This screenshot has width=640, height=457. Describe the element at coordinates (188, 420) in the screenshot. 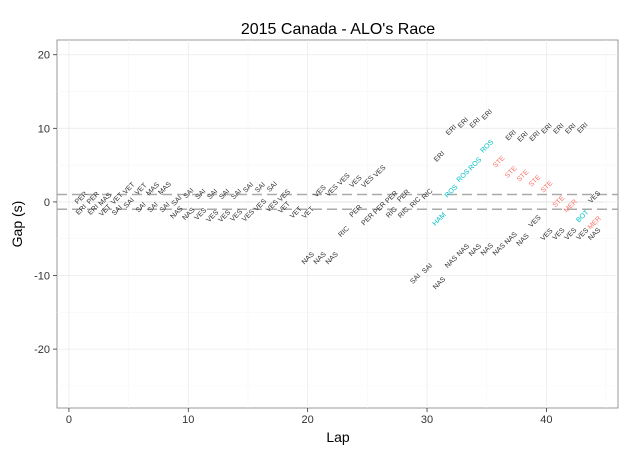

I see `x-tick-label: 10` at that location.